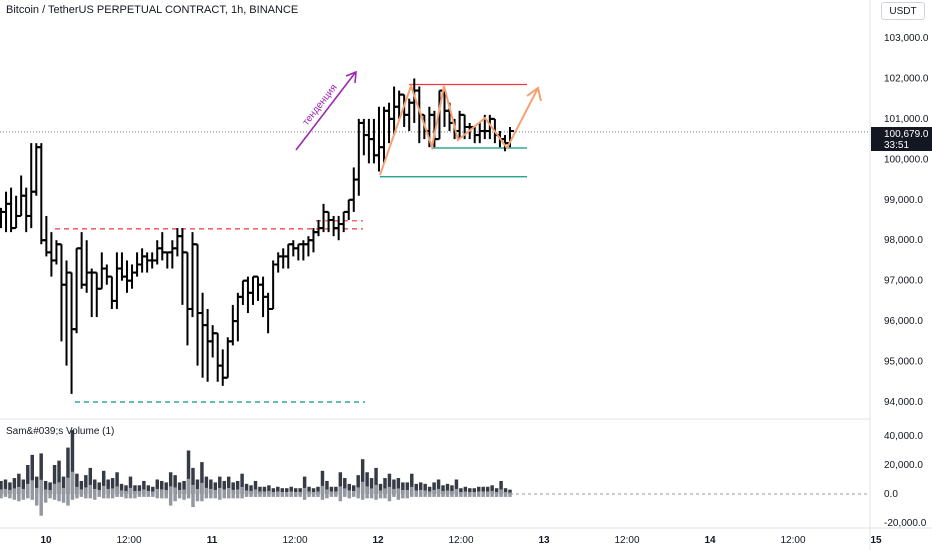  Describe the element at coordinates (544, 540) in the screenshot. I see `time-tick-label: 13` at that location.